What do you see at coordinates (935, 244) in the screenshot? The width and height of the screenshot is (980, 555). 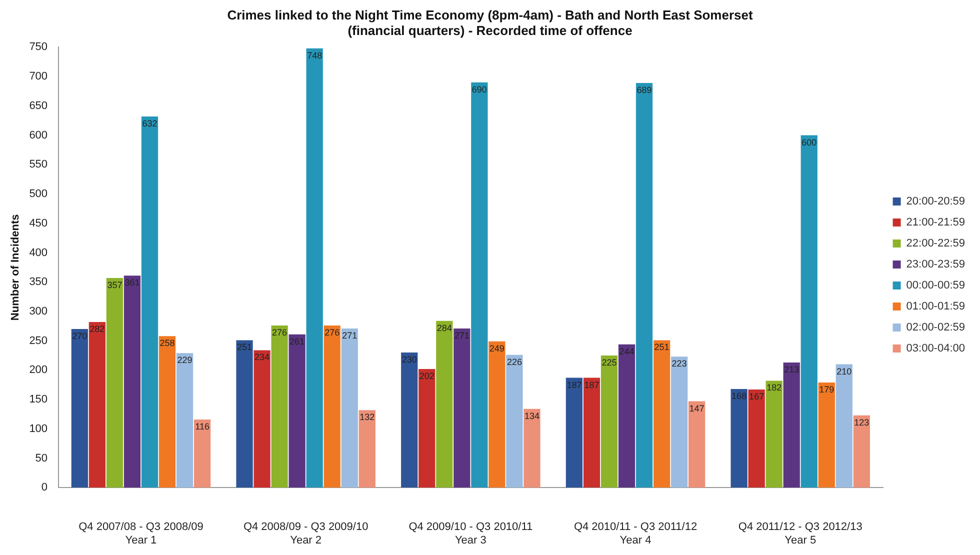 I see `legend-label: 22:00-22:59` at bounding box center [935, 244].